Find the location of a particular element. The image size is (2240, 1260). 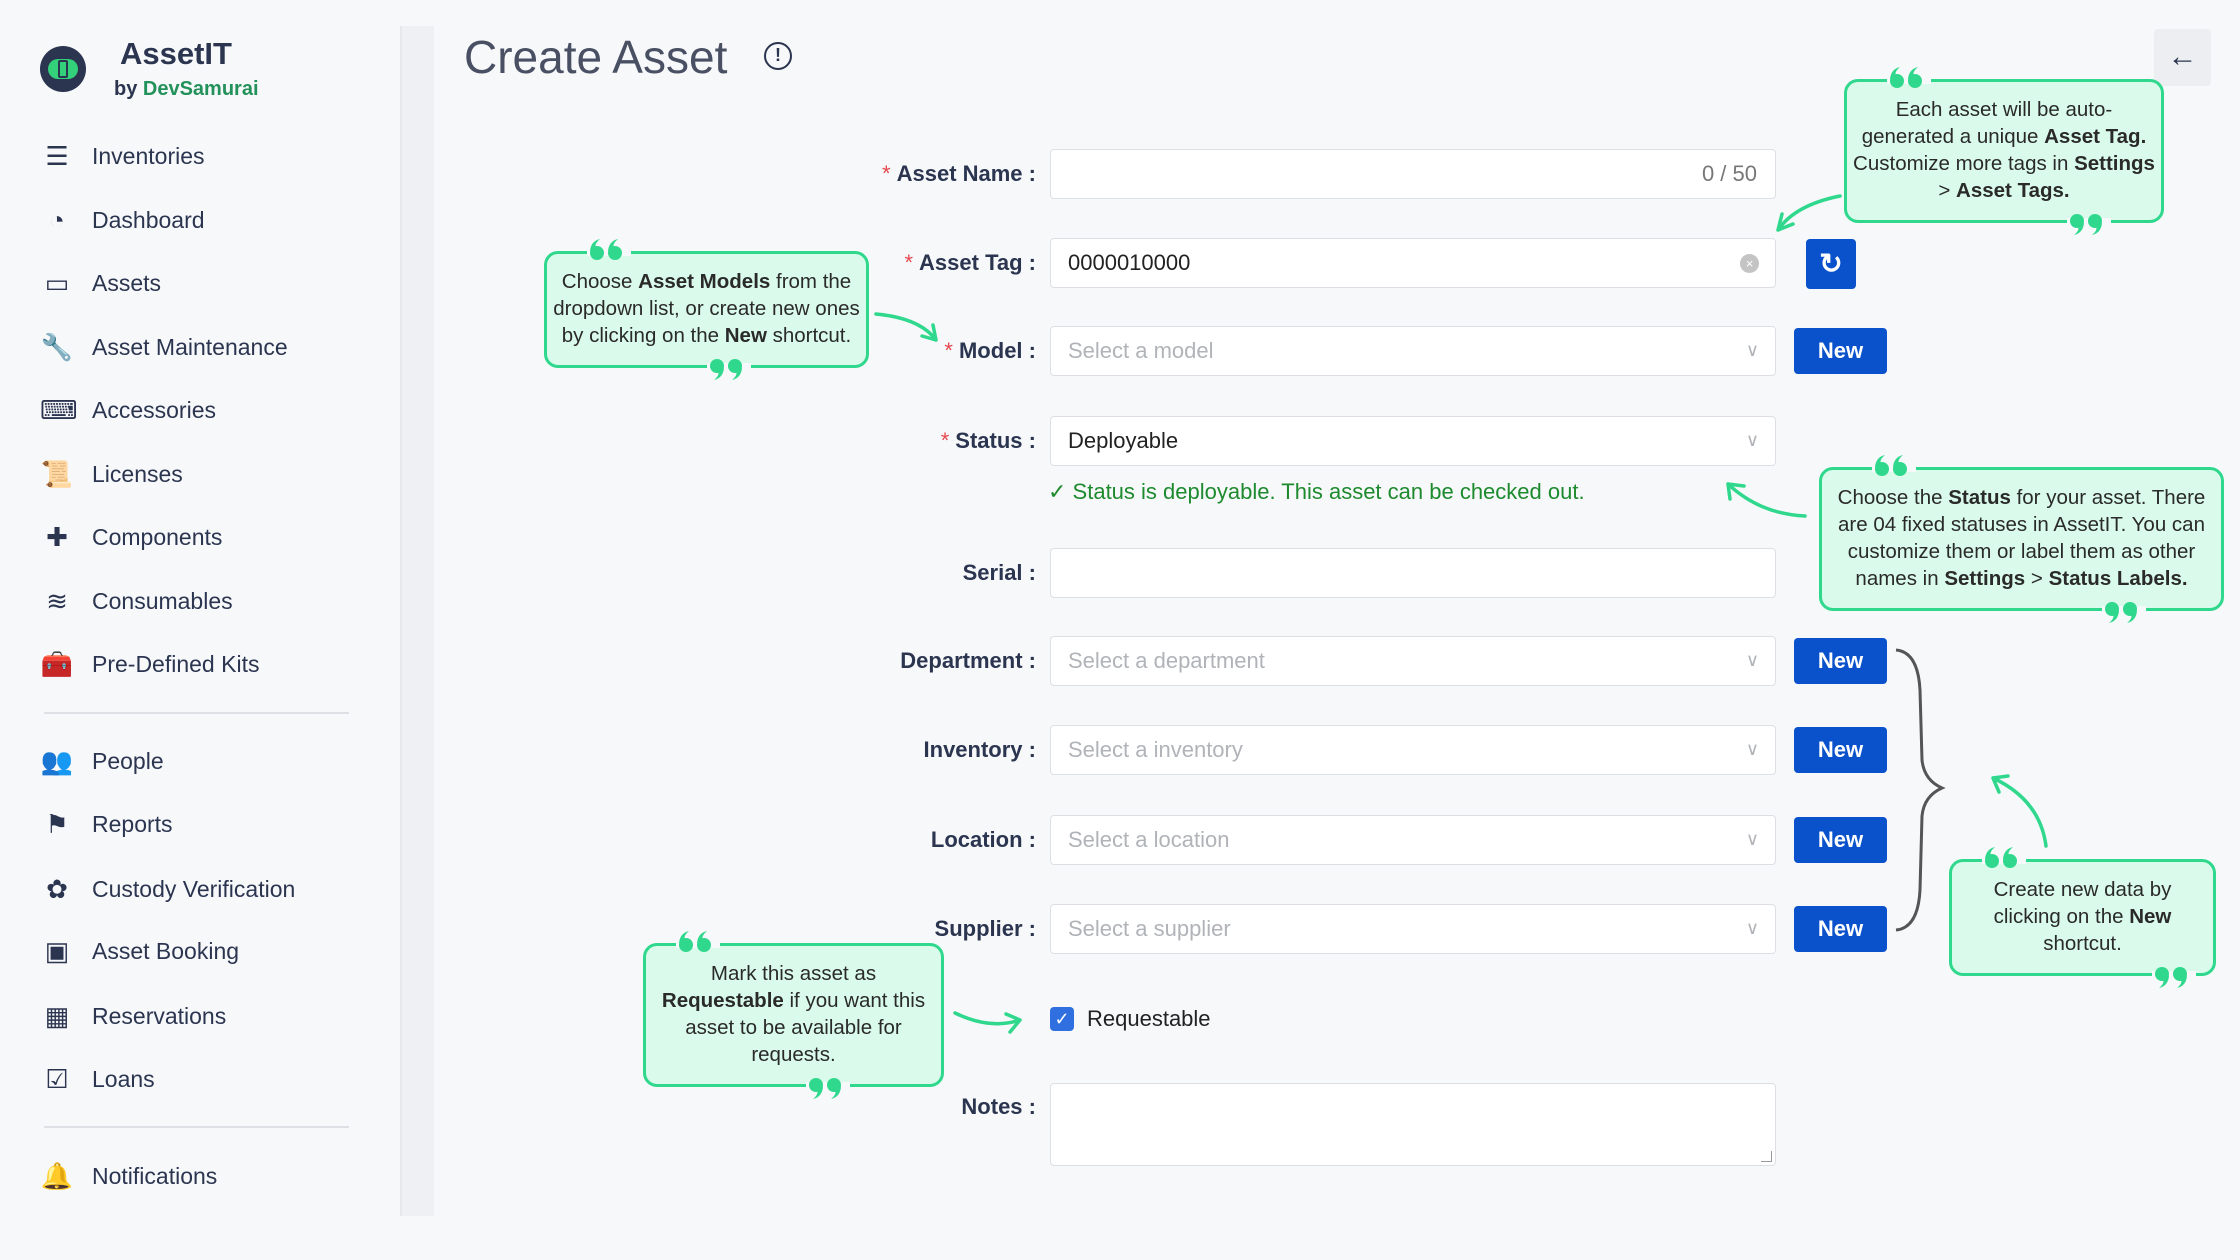

sidebar-item-pre-defined-kits: 🧰 Pre-Defined Kits is located at coordinates (150, 664).